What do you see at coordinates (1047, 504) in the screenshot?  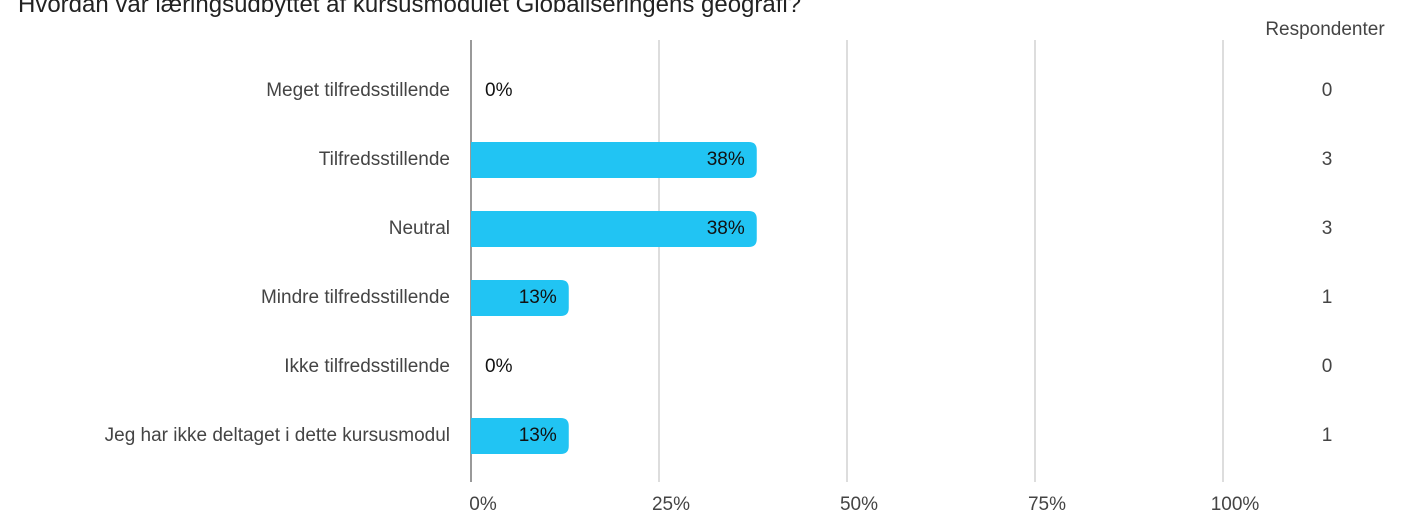 I see `x-tick-label: 75%` at bounding box center [1047, 504].